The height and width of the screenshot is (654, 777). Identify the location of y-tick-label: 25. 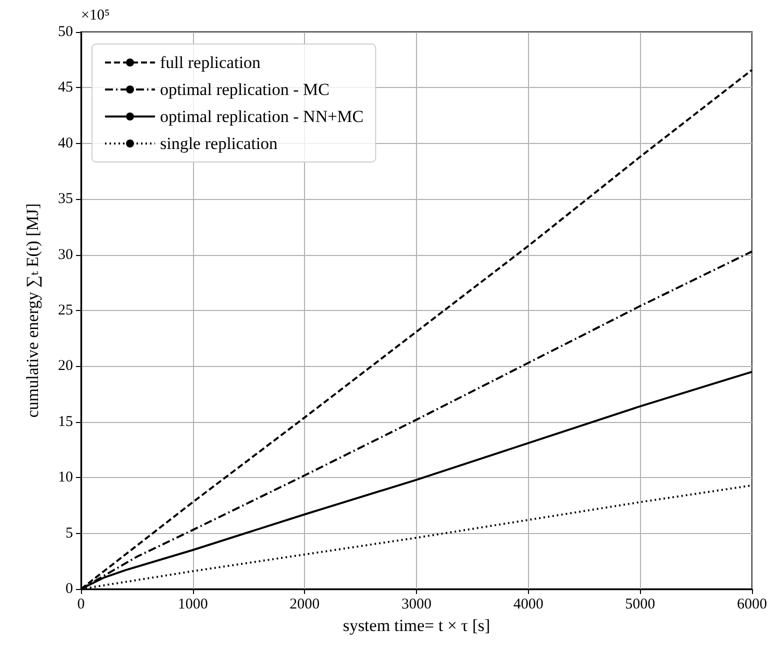
(65, 310).